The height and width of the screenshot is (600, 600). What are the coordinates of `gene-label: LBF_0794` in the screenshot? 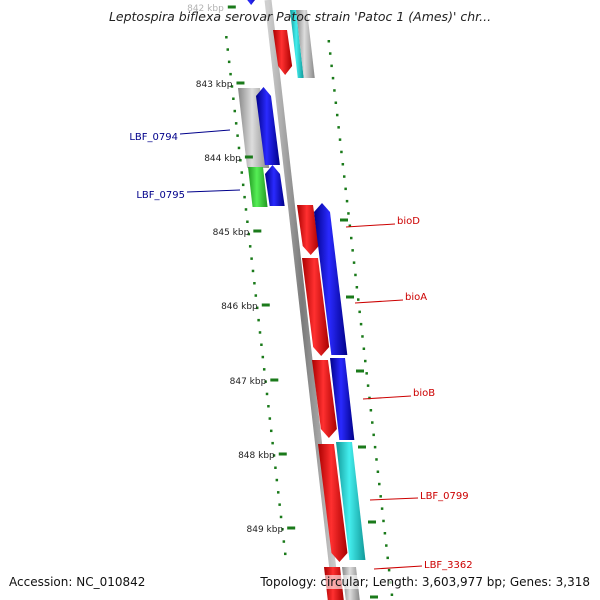 It's located at (153, 137).